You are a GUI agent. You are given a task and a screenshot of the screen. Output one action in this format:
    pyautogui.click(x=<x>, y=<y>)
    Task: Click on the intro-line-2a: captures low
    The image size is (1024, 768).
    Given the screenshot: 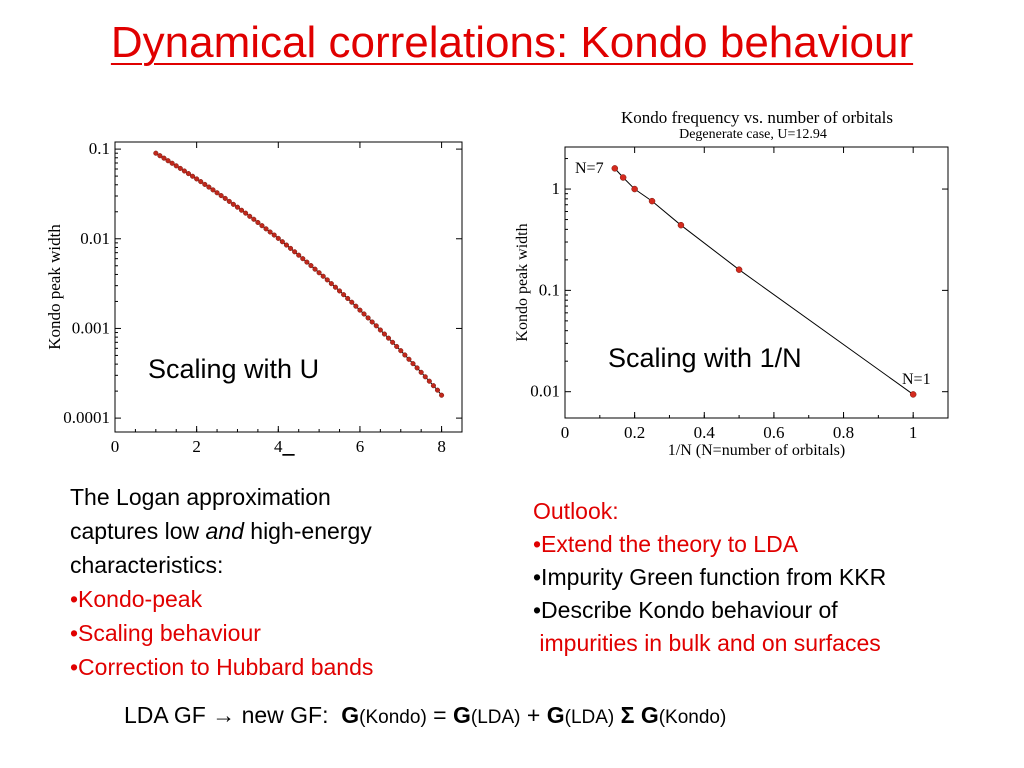 What is the action you would take?
    pyautogui.click(x=138, y=531)
    